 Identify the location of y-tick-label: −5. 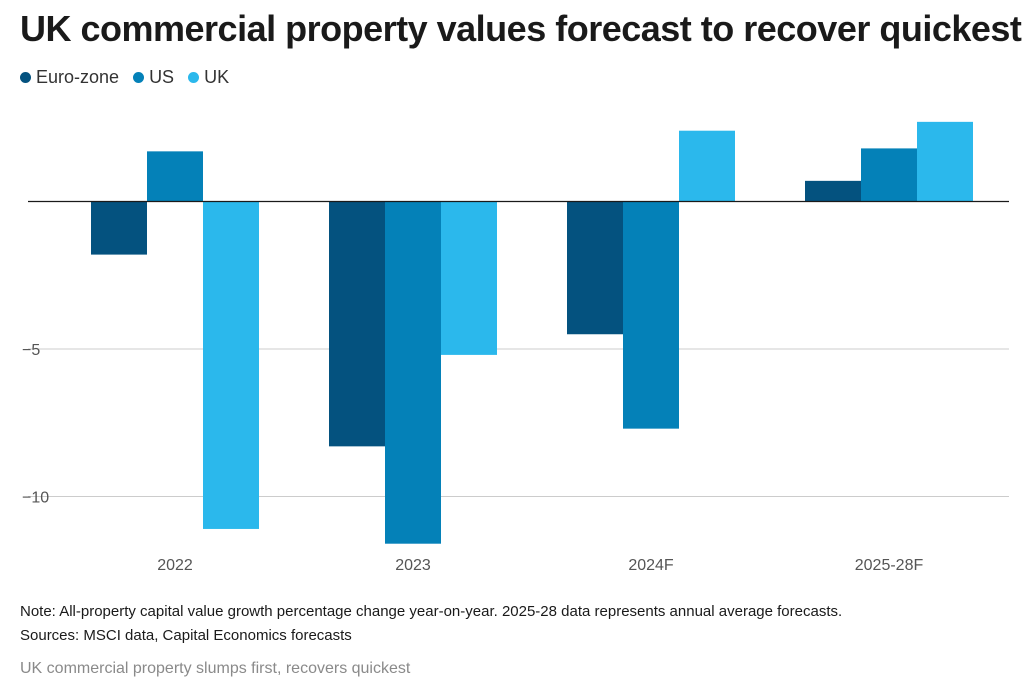
(31, 350).